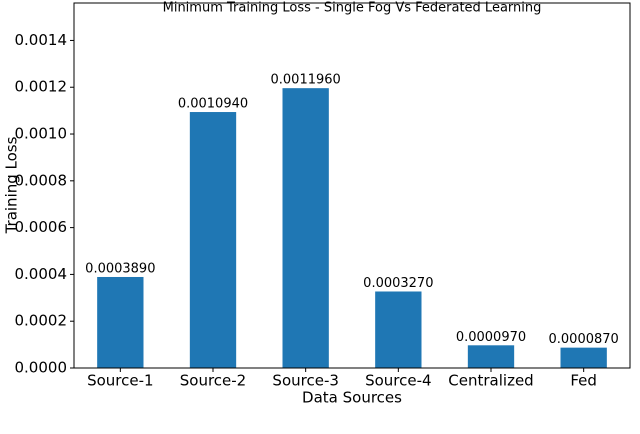  I want to click on y-tick-label: 0.0014, so click(41, 40).